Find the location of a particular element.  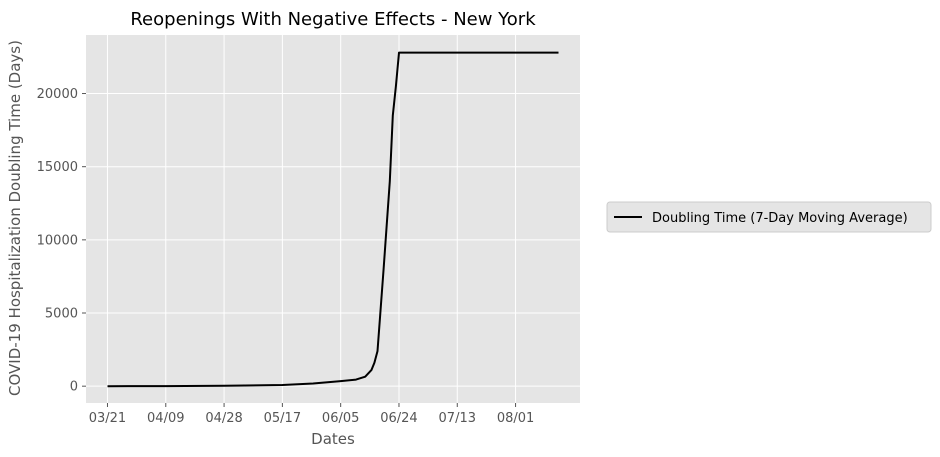

legend: Doubling Time (7-Day Moving Average) is located at coordinates (769, 217).